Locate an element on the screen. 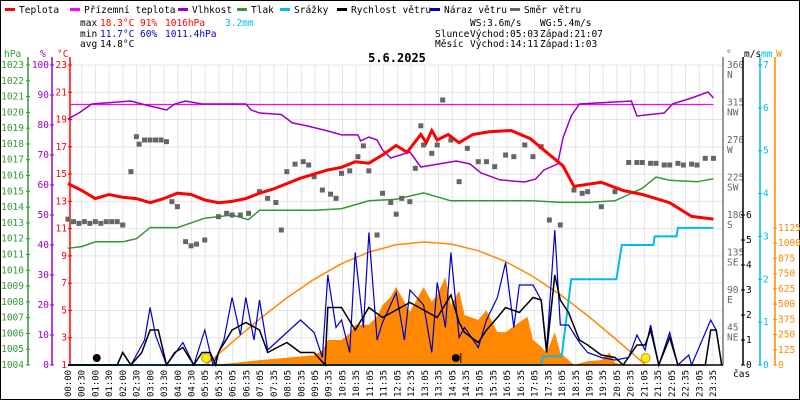  direction-tick-compass: W is located at coordinates (730, 150).